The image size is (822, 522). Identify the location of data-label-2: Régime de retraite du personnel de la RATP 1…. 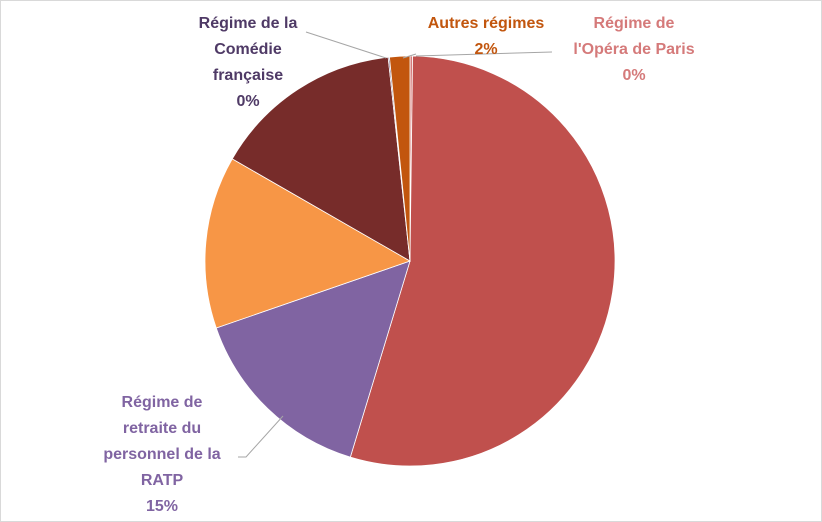
(161, 454).